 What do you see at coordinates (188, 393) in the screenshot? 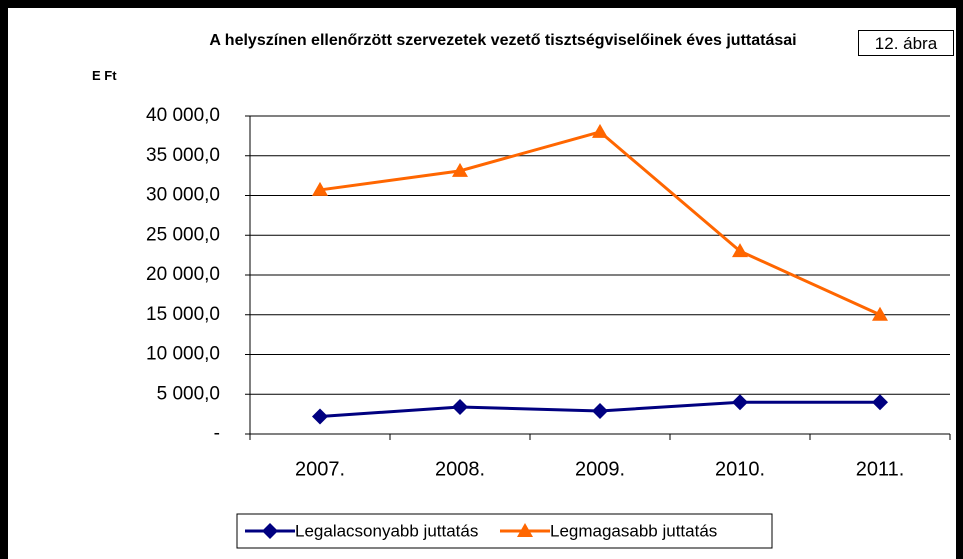
I see `y-tick-label: 5 000,0` at bounding box center [188, 393].